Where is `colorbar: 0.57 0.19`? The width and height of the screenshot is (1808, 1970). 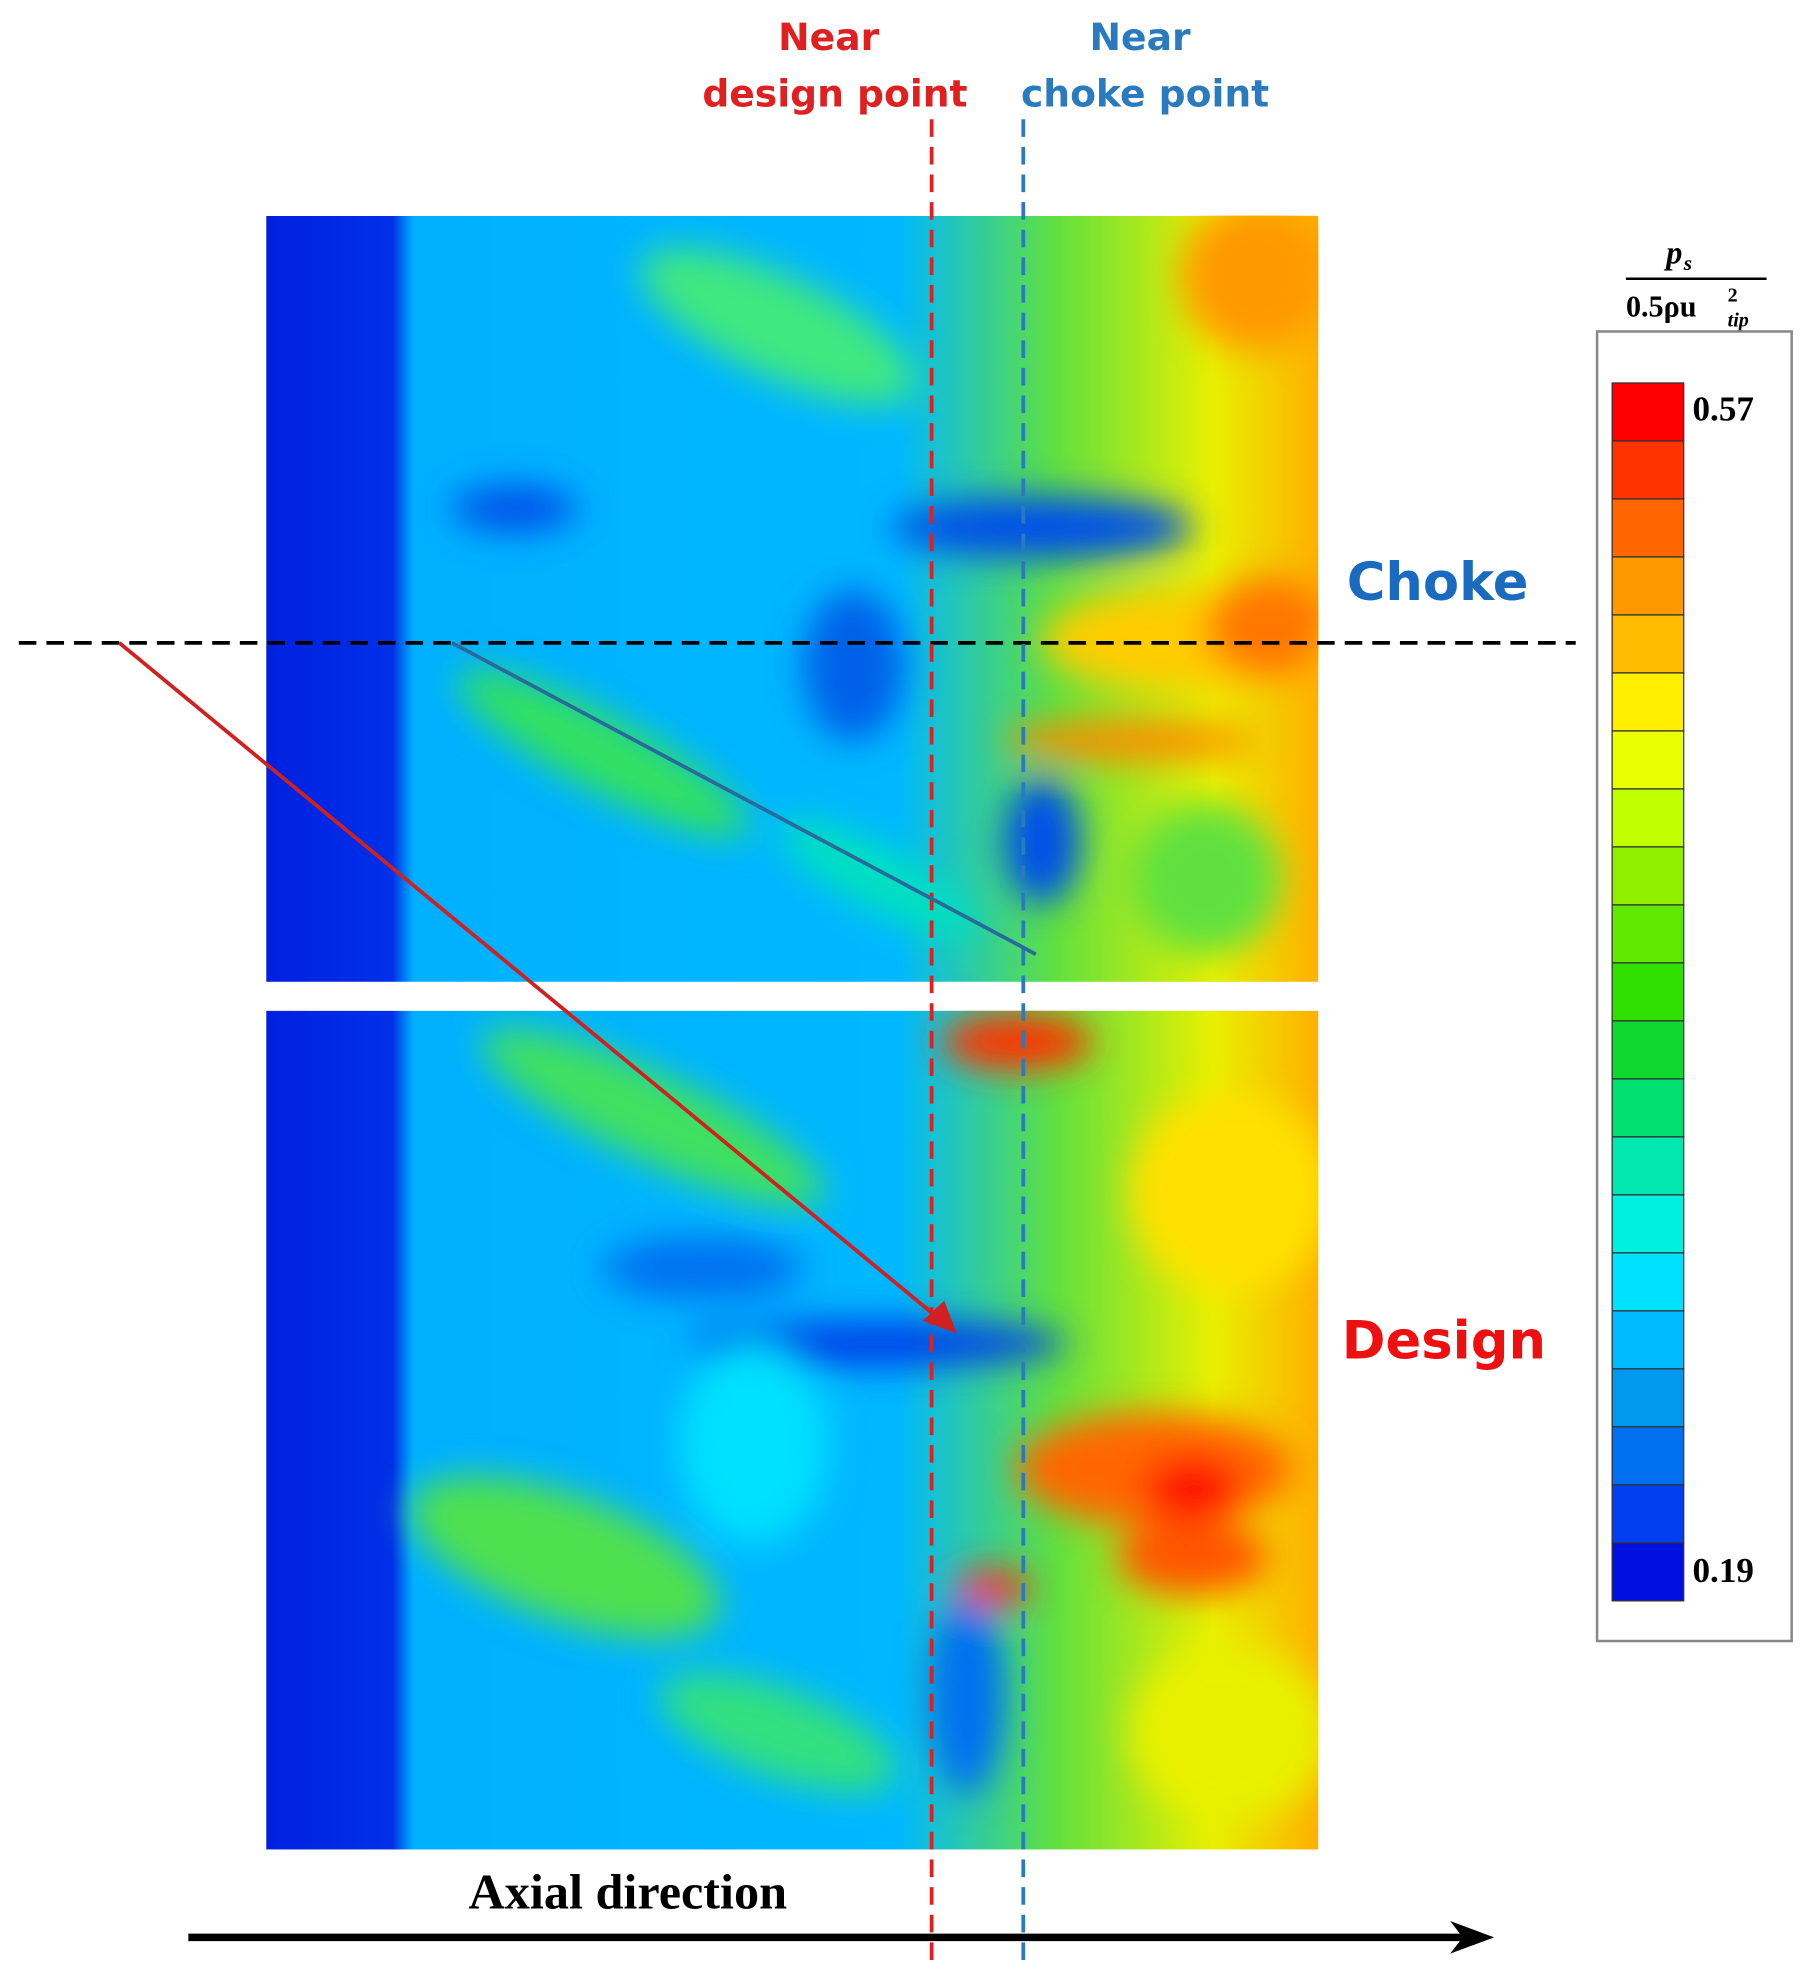 colorbar: 0.57 0.19 is located at coordinates (1682, 992).